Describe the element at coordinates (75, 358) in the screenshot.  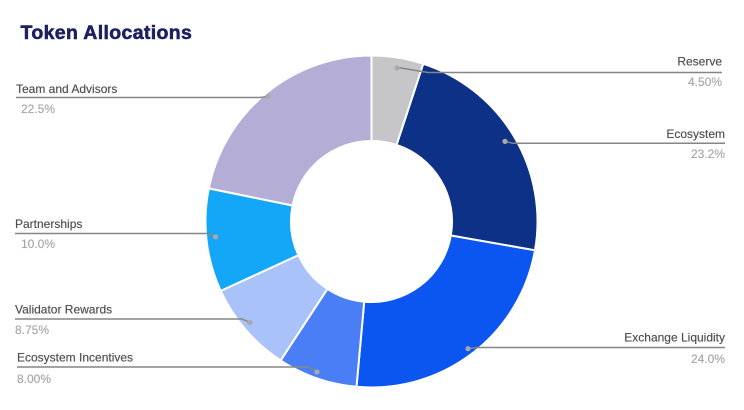
I see `svg-text: Ecosystem Incentives` at that location.